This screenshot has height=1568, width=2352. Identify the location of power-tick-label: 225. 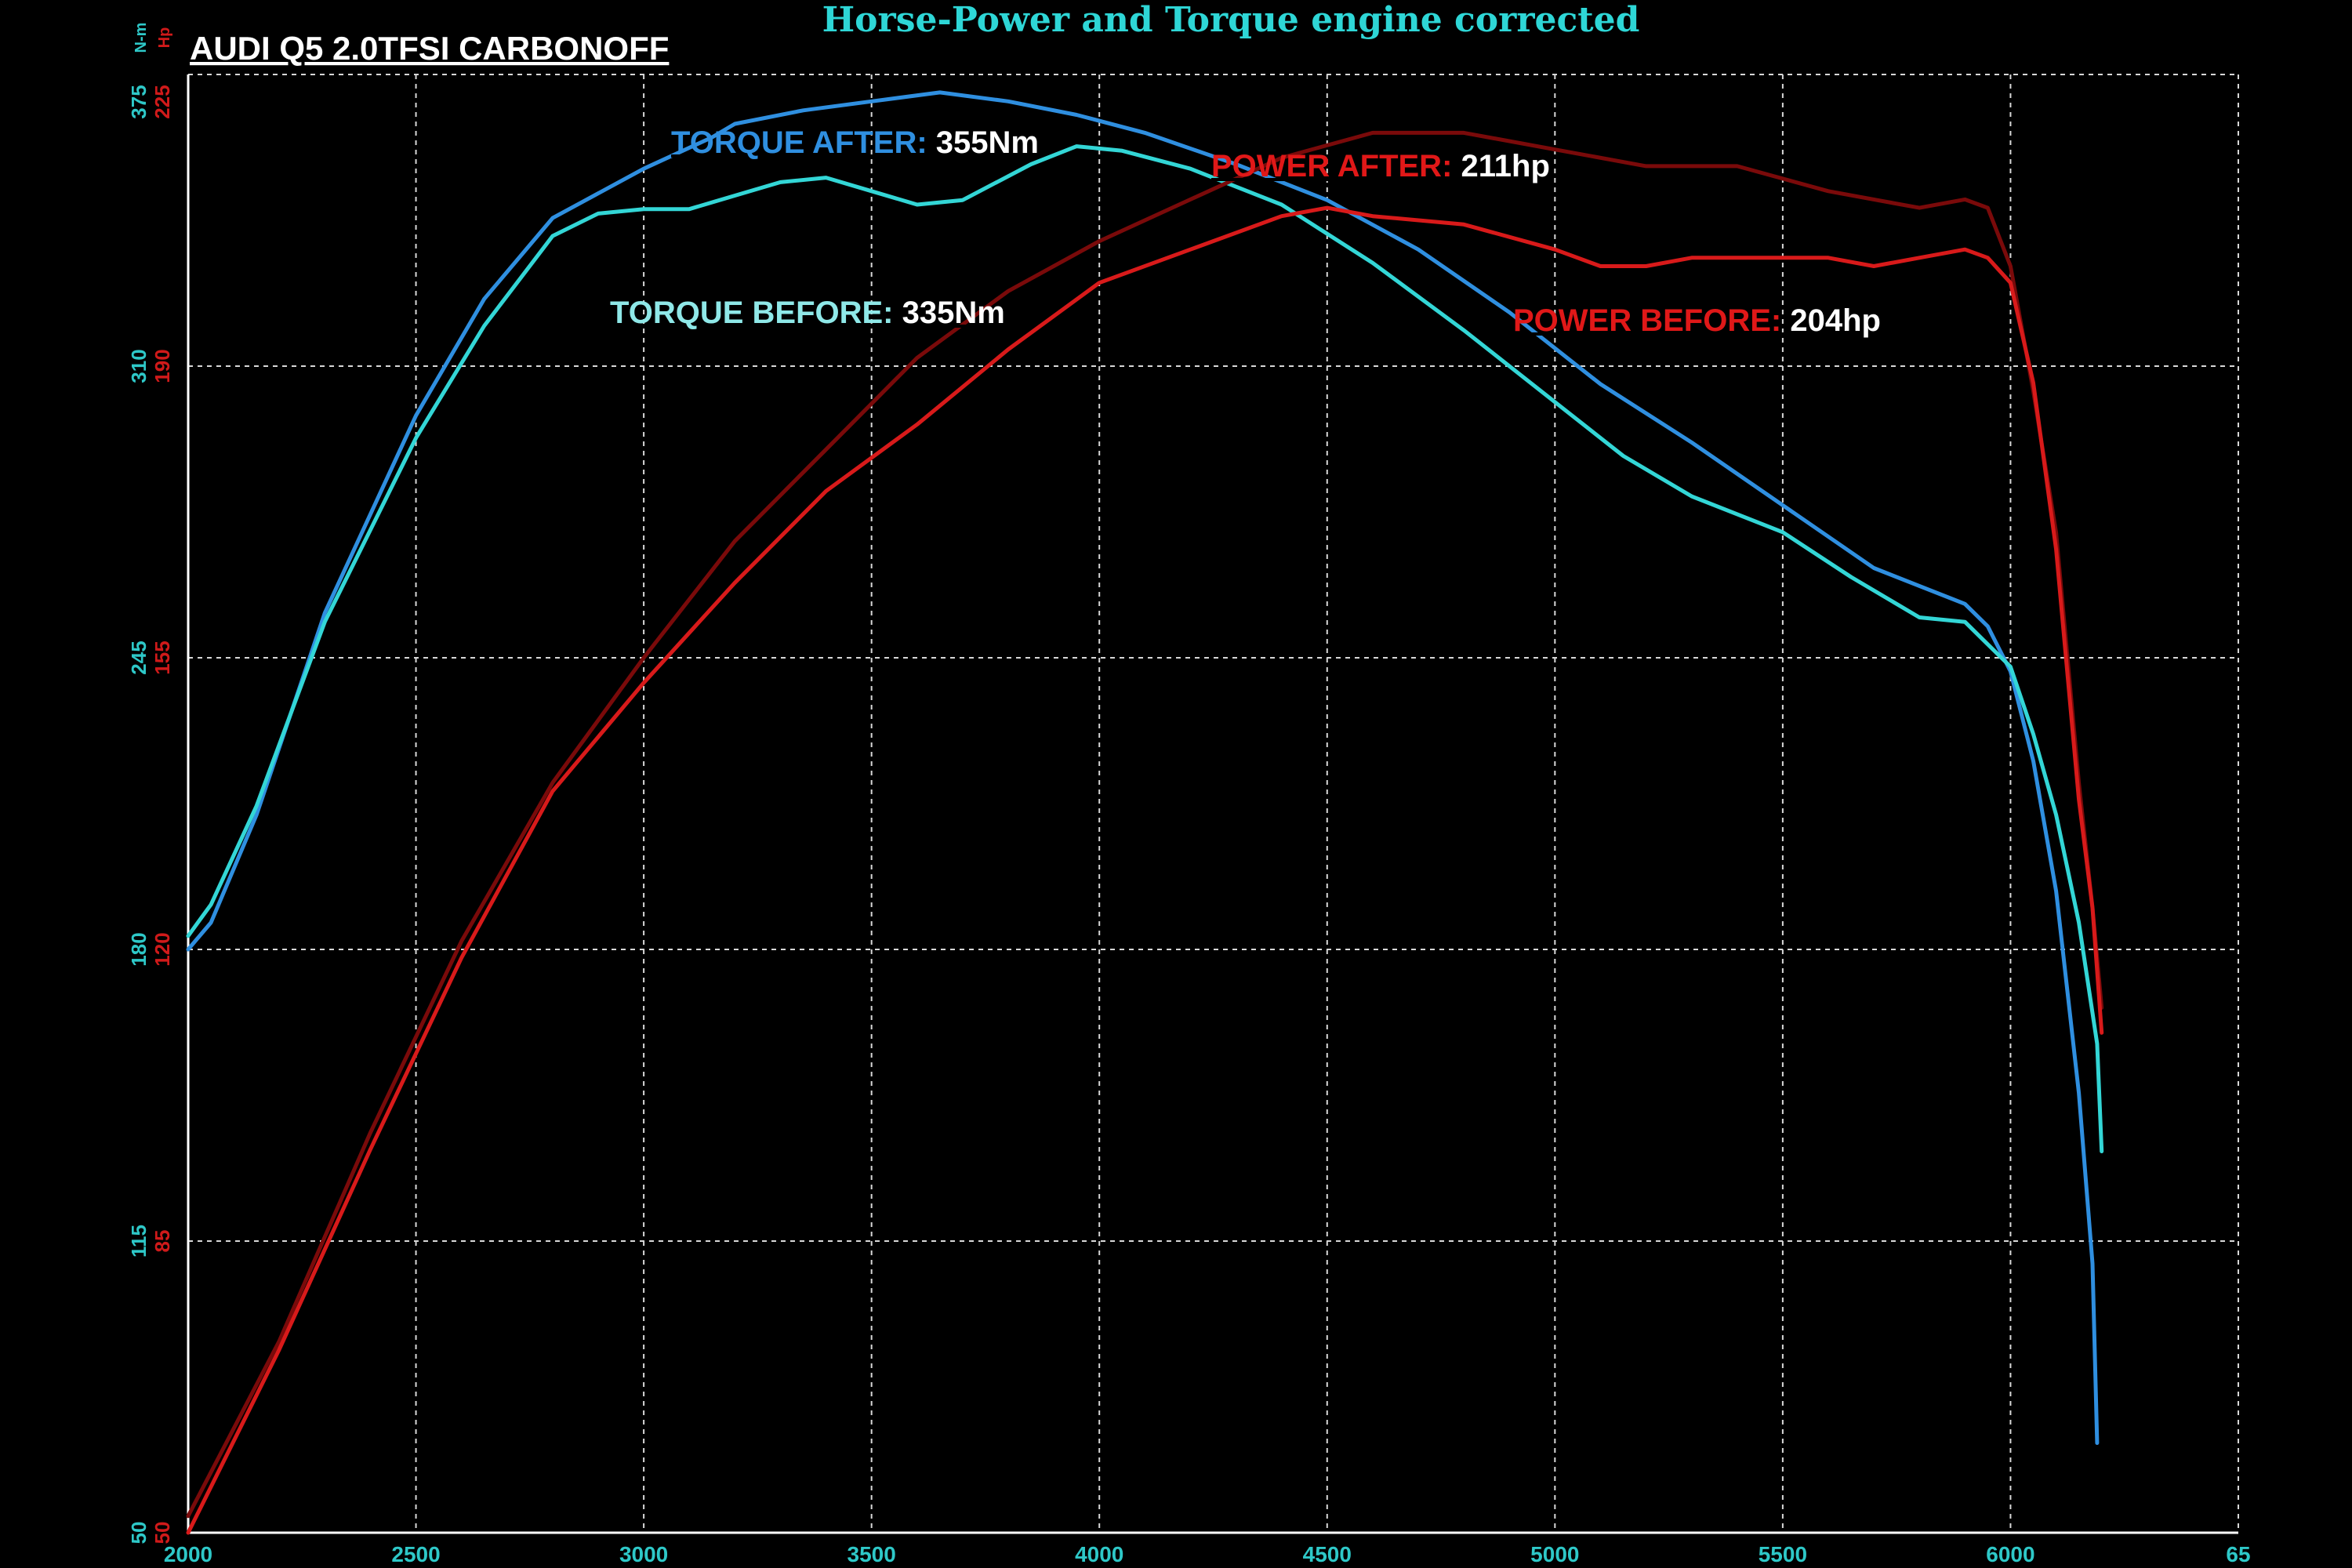
(162, 102).